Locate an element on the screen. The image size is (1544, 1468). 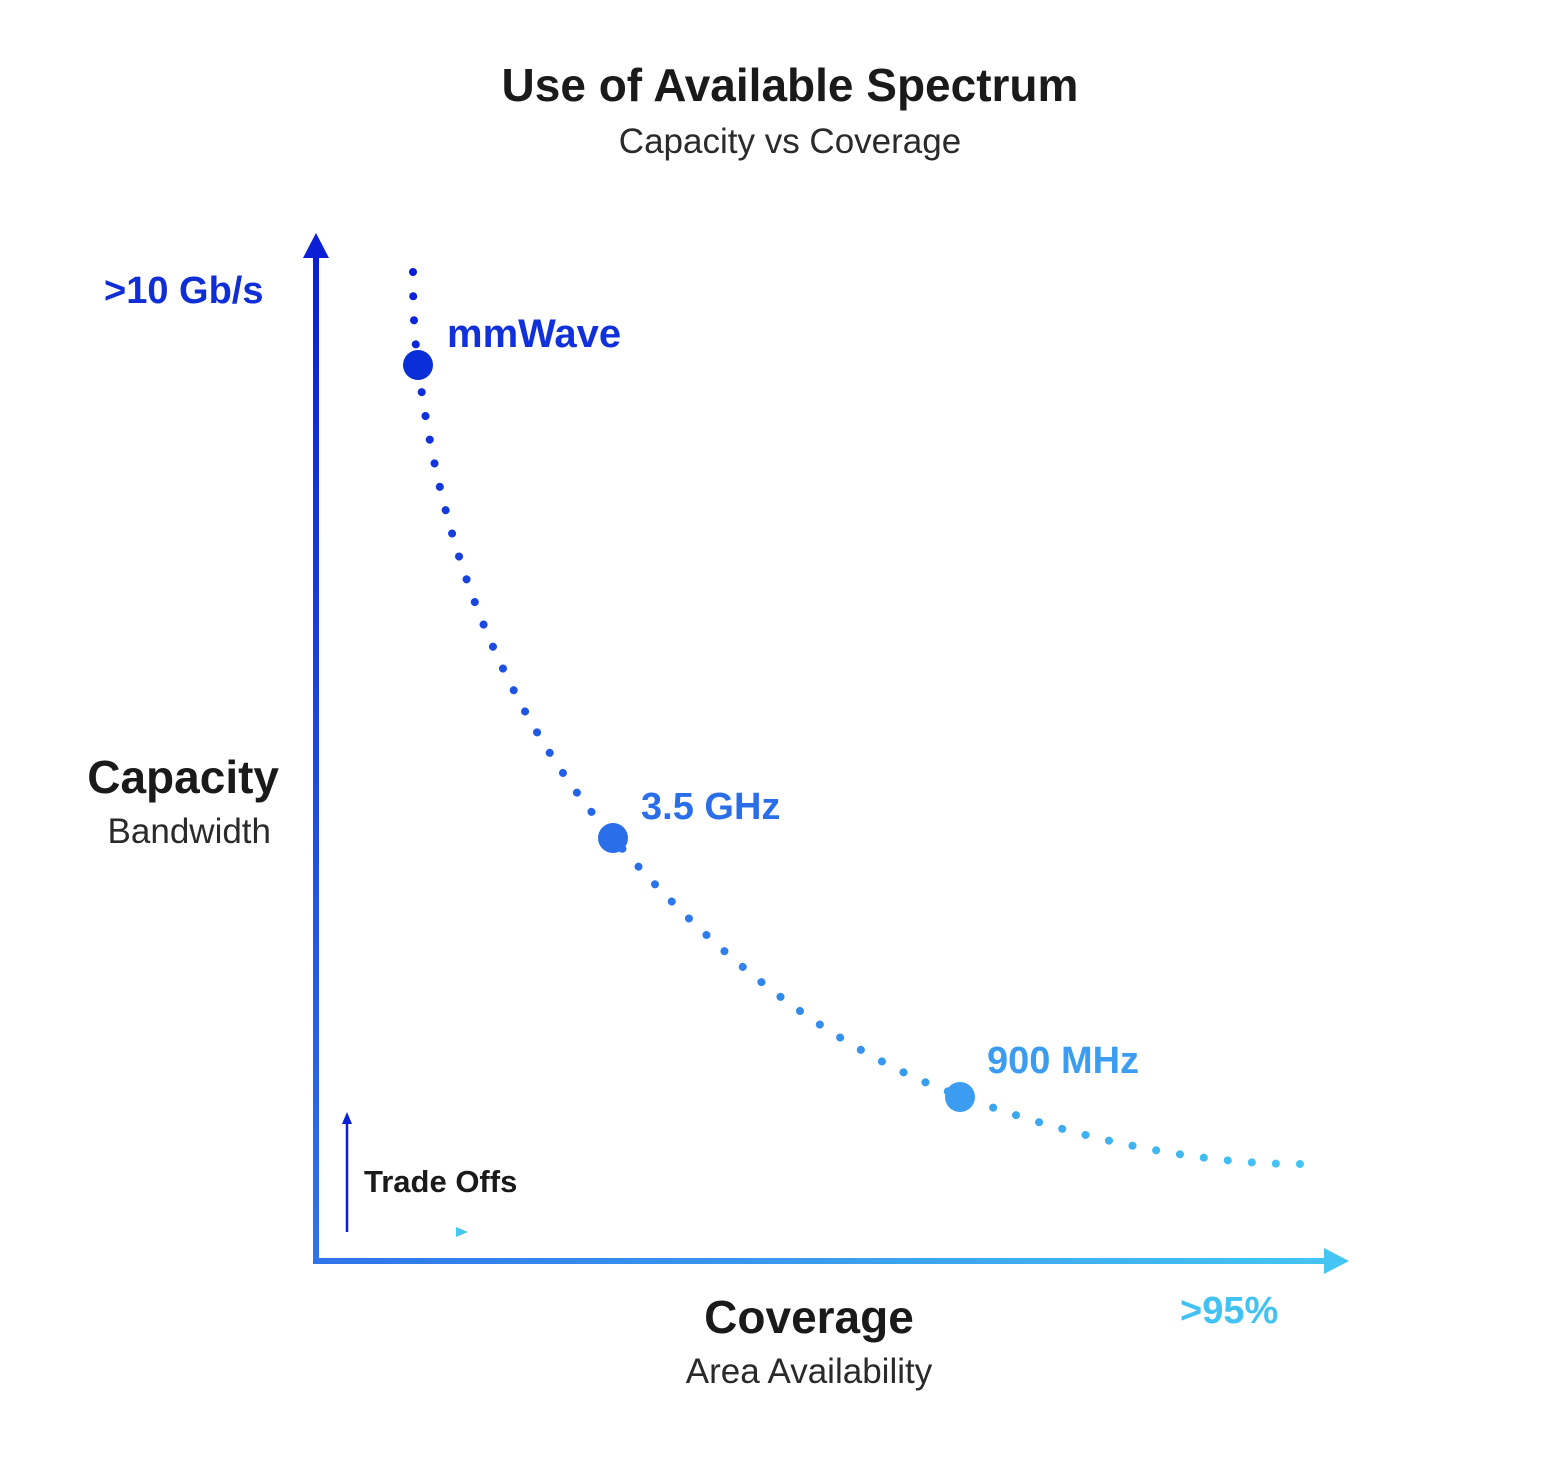
point-label-mmwave: mmWave is located at coordinates (534, 334).